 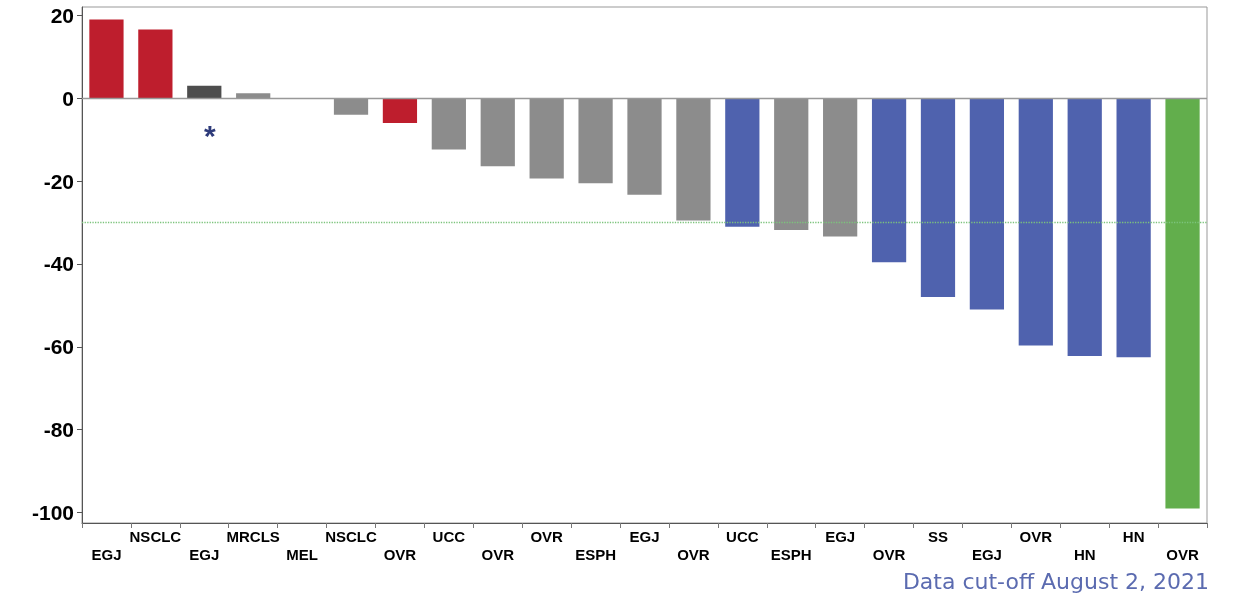 I want to click on y-tick-label: 0, so click(x=68, y=98).